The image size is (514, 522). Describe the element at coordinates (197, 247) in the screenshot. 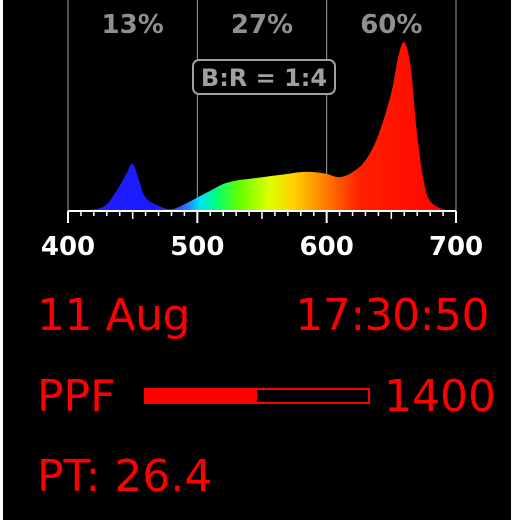

I see `x-tick-label-500: 500` at that location.